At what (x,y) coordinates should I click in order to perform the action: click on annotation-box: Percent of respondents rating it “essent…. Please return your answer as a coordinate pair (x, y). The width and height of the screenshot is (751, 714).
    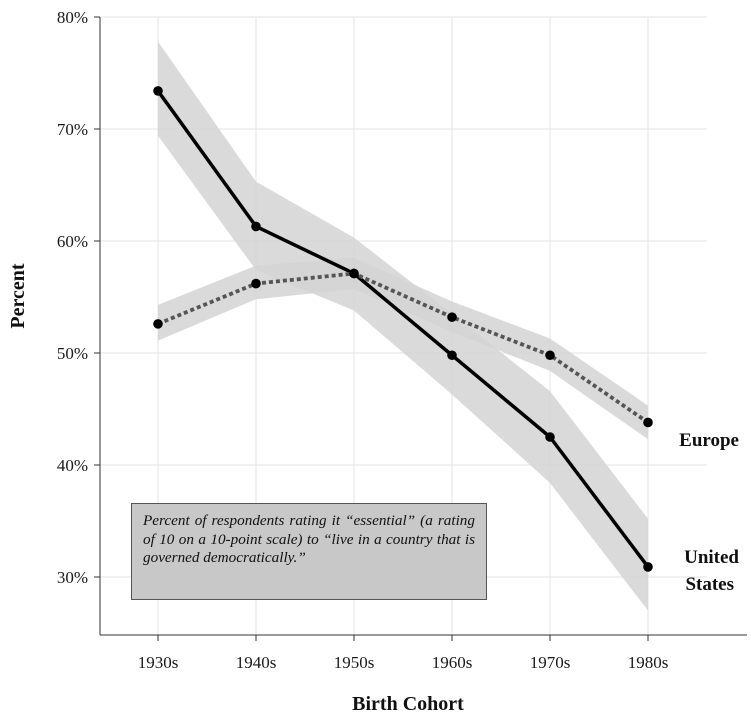
    Looking at the image, I should click on (309, 551).